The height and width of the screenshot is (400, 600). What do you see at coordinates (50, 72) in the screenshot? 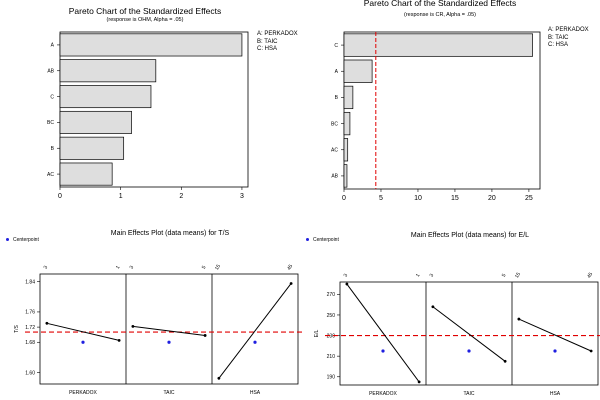
I see `y-tick-label: AB` at bounding box center [50, 72].